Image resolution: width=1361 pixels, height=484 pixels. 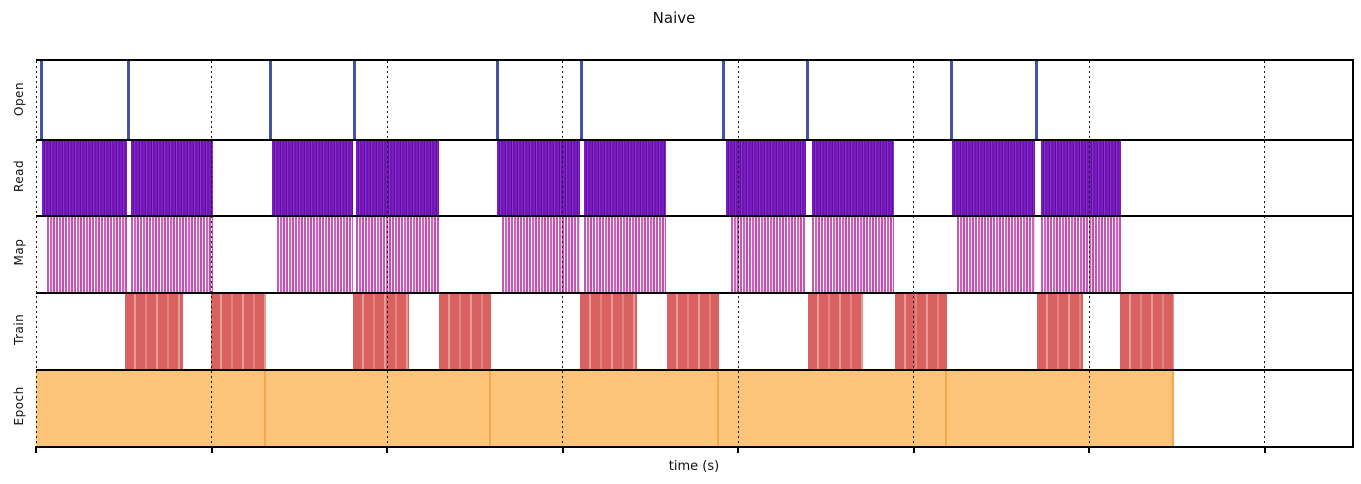 What do you see at coordinates (19, 176) in the screenshot?
I see `row-label-read: Read` at bounding box center [19, 176].